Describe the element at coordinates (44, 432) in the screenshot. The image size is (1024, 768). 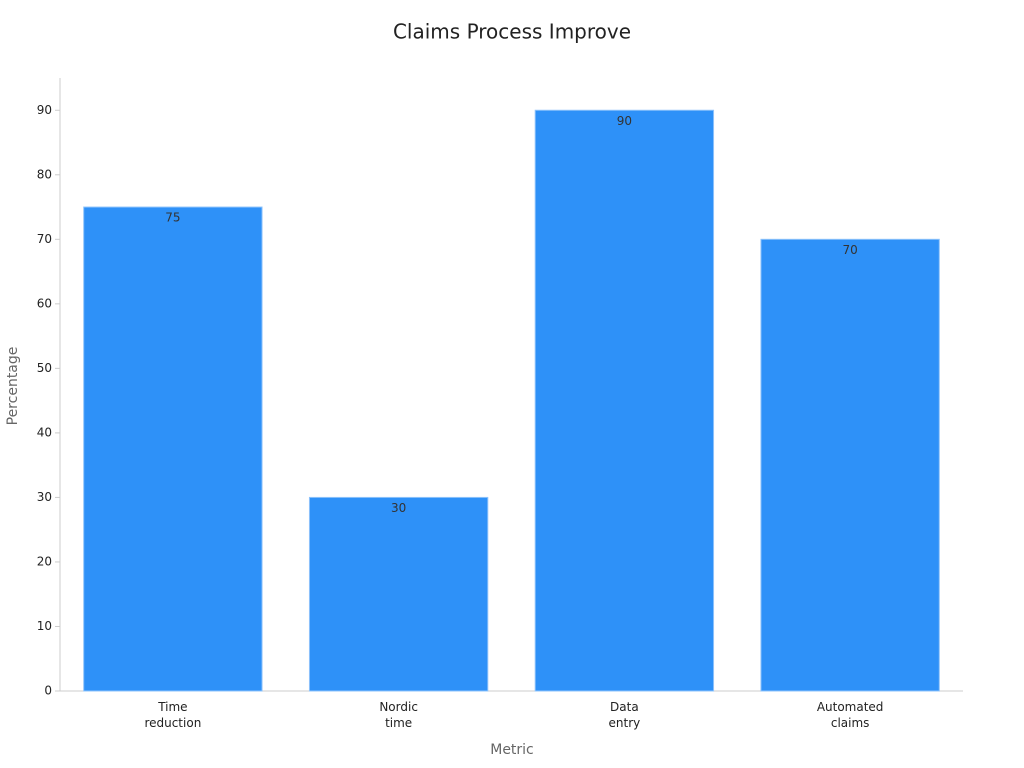
I see `y-tick-label: 40` at that location.